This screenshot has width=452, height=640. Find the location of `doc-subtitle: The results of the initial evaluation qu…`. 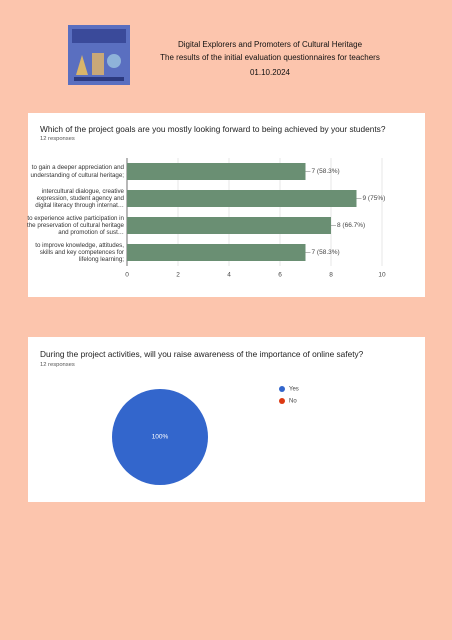

doc-subtitle: The results of the initial evaluation qu… is located at coordinates (270, 57).